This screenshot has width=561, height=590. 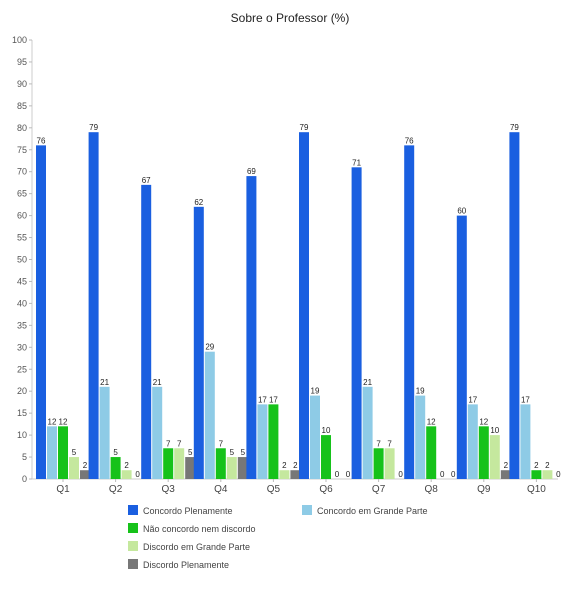 I want to click on y-tick-label: 25, so click(x=22, y=369).